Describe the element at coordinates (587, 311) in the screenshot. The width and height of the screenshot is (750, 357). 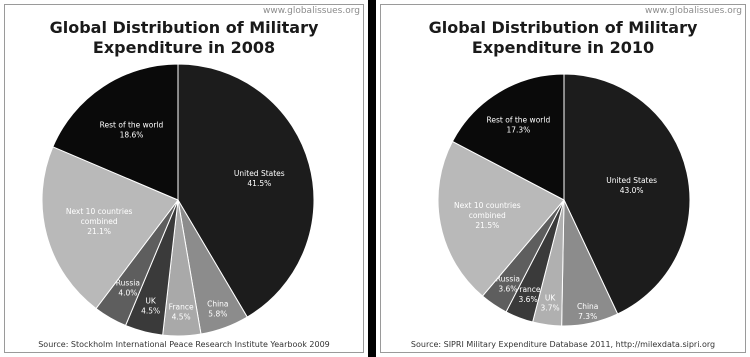
I see `slice-label-china: China 7.3%` at that location.